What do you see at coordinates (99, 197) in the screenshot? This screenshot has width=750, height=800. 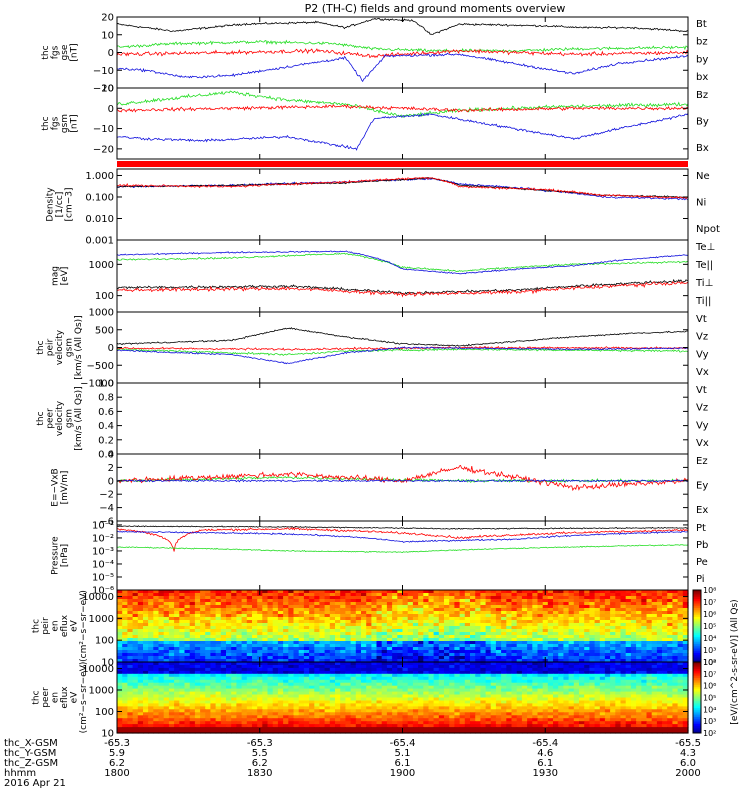 I see `y-tick-label: 0.100` at bounding box center [99, 197].